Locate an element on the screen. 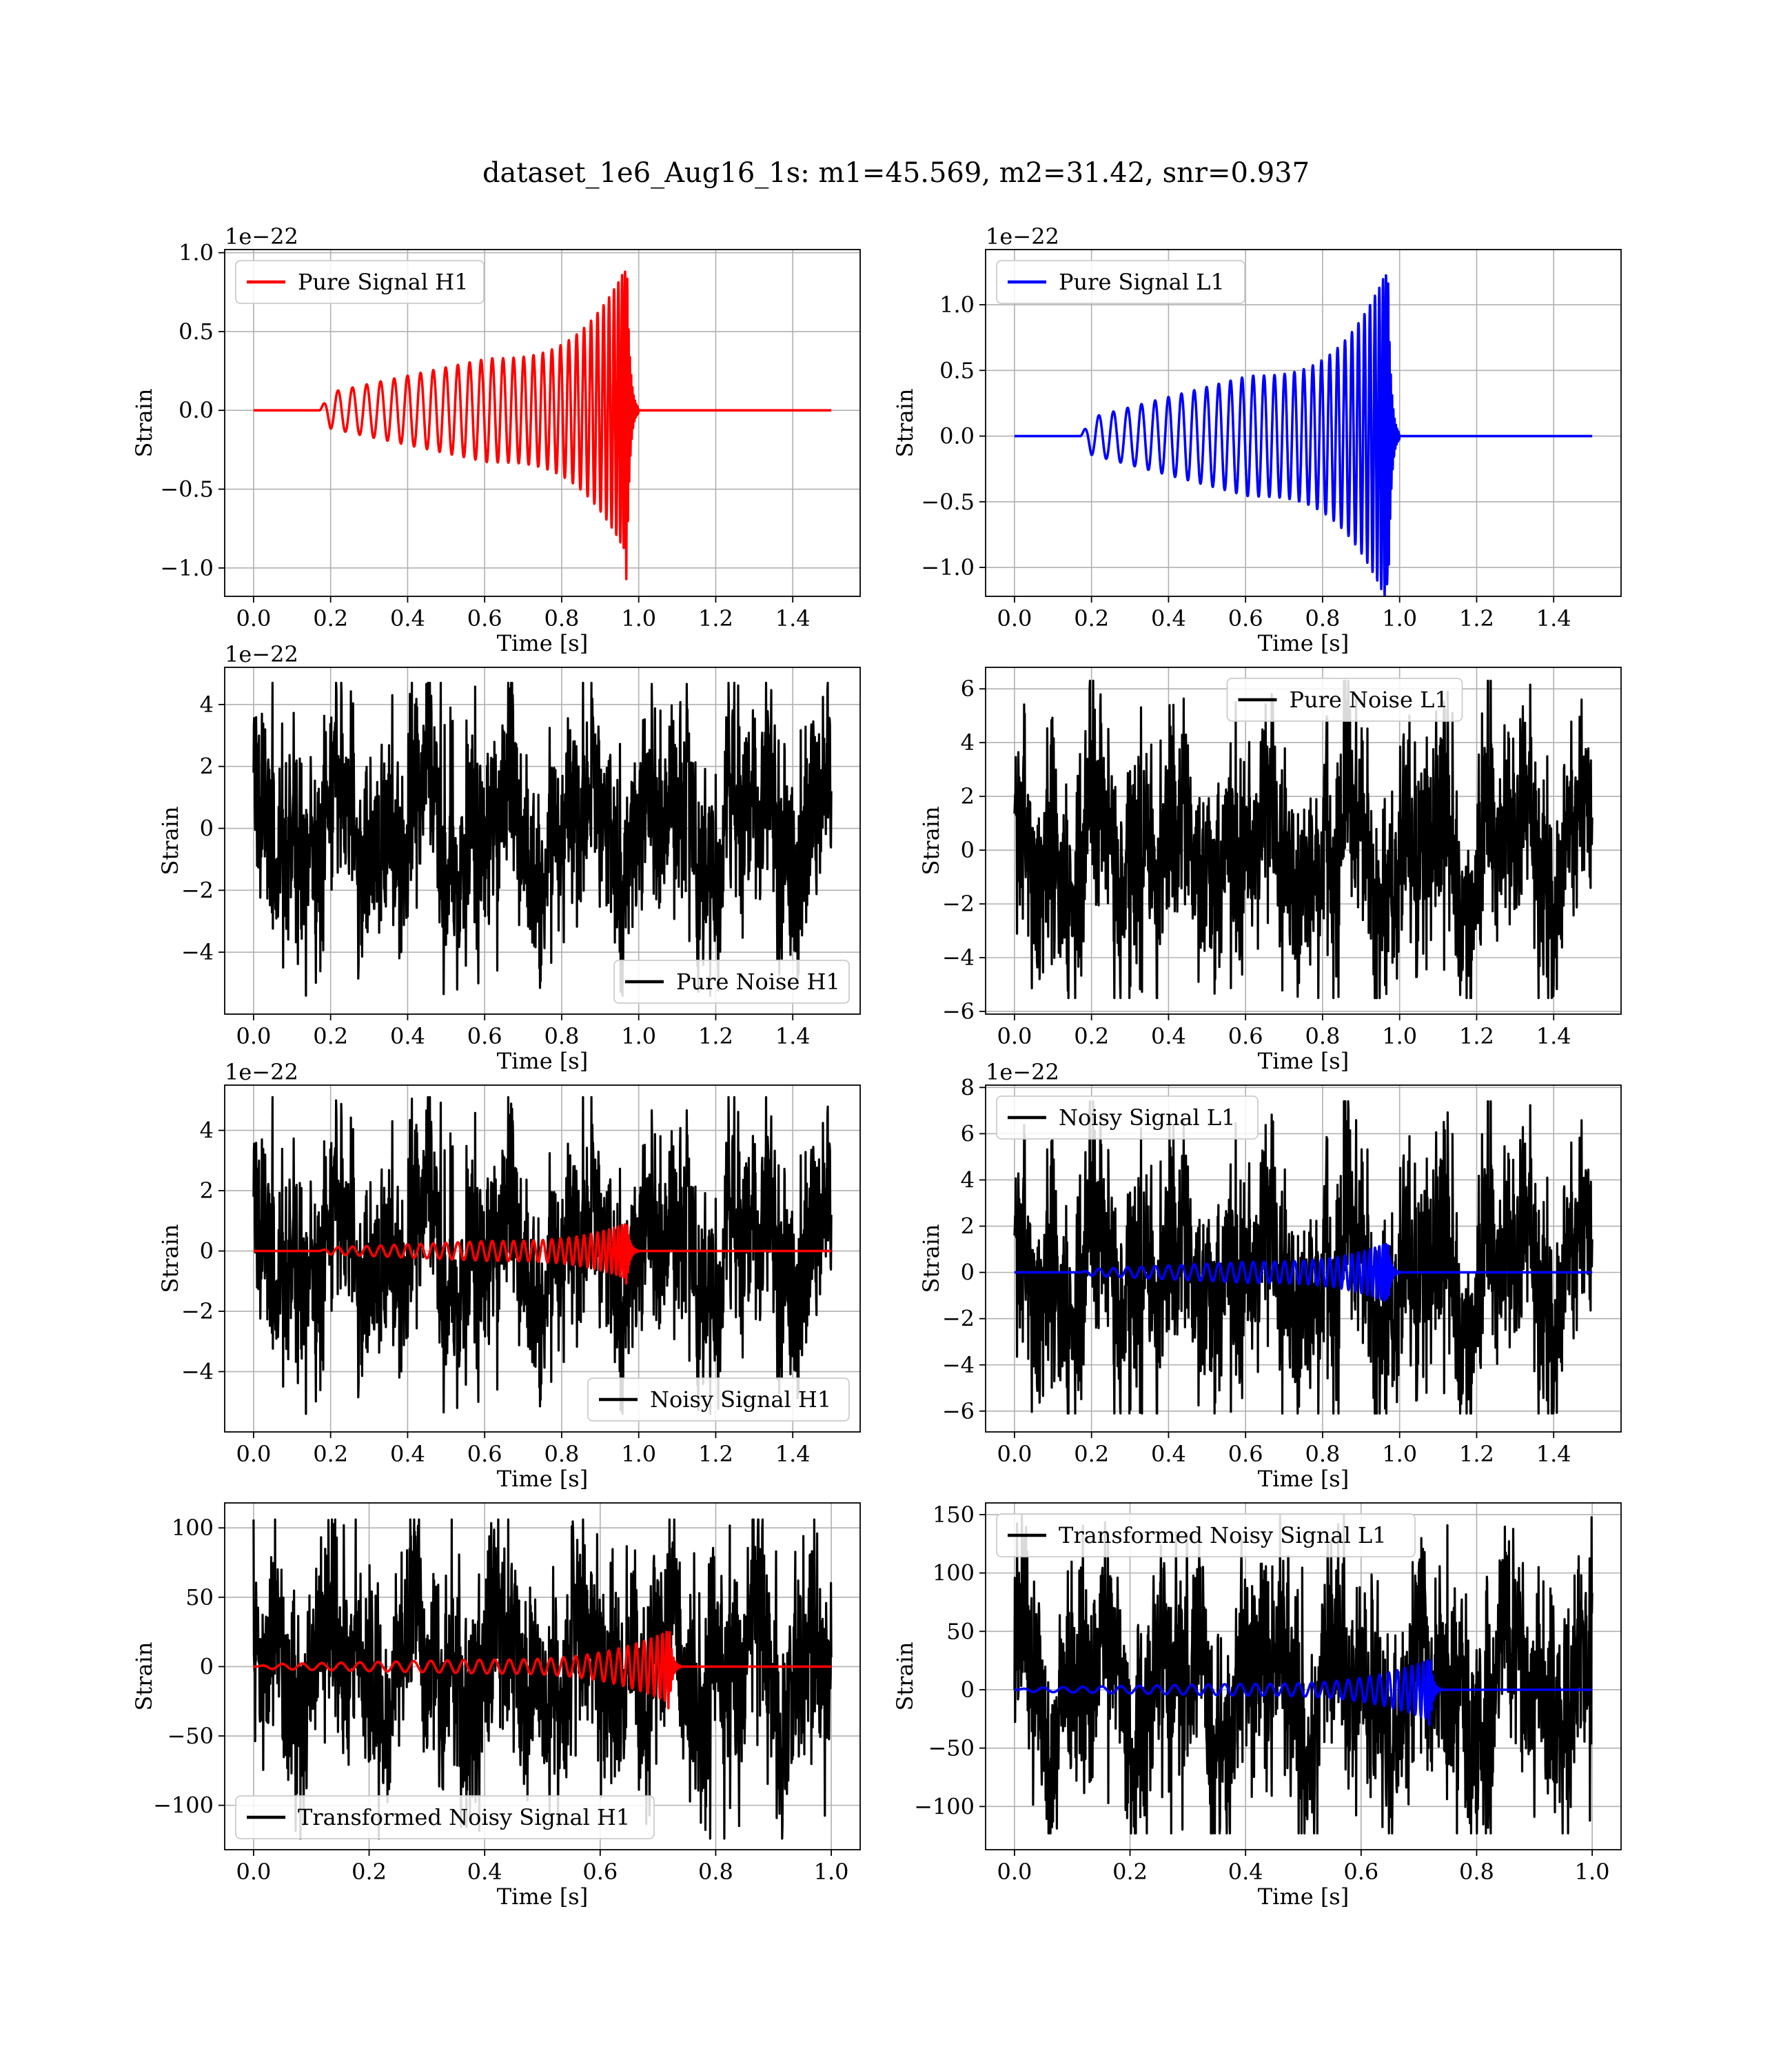 The height and width of the screenshot is (2071, 1792). y-tick-label: −50 is located at coordinates (951, 1748).